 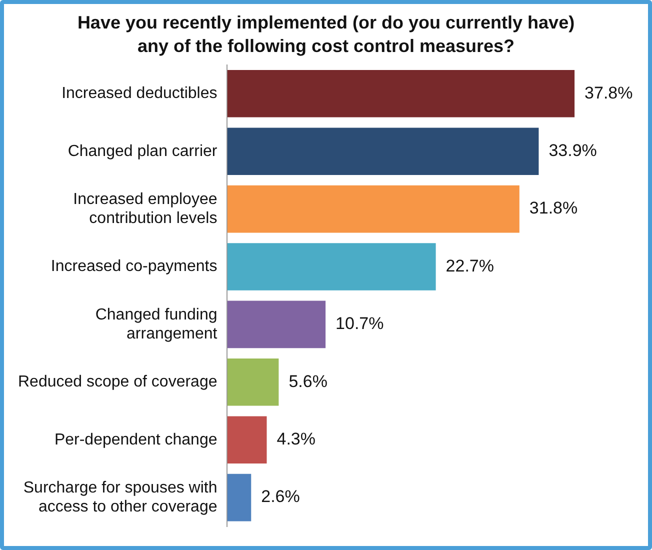 I want to click on data-label: 10.7%, so click(x=360, y=324).